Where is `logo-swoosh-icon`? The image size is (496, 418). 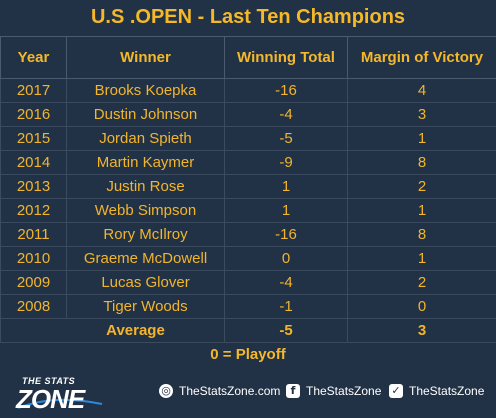
logo-swoosh-icon is located at coordinates (60, 403).